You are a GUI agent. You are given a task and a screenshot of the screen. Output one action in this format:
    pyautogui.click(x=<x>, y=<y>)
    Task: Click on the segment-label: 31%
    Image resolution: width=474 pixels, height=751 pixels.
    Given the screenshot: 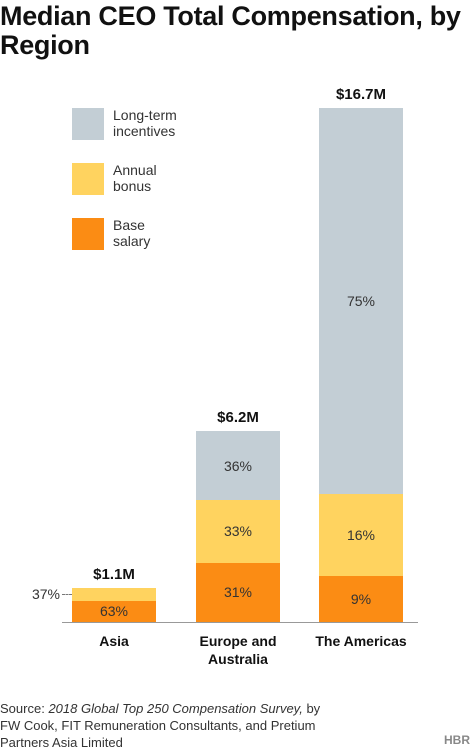 What is the action you would take?
    pyautogui.click(x=238, y=592)
    